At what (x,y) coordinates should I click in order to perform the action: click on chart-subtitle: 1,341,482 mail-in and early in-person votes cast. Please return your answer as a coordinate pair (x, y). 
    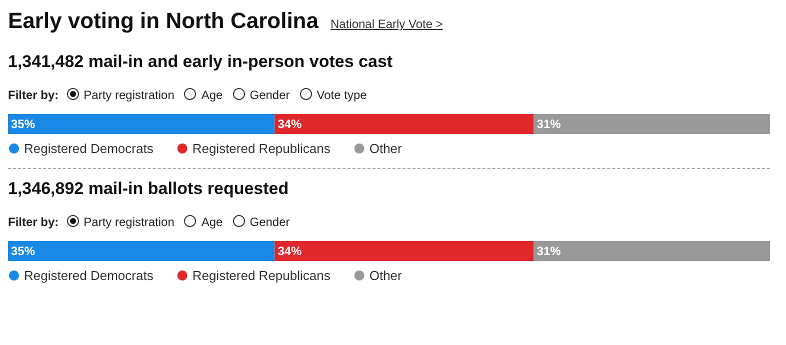
    Looking at the image, I should click on (200, 61).